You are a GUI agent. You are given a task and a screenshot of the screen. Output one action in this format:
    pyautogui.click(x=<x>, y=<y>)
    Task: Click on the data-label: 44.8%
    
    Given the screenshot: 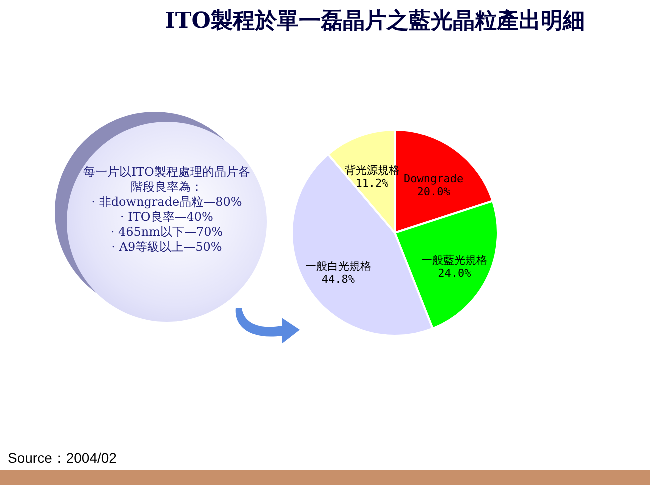 What is the action you would take?
    pyautogui.click(x=339, y=279)
    